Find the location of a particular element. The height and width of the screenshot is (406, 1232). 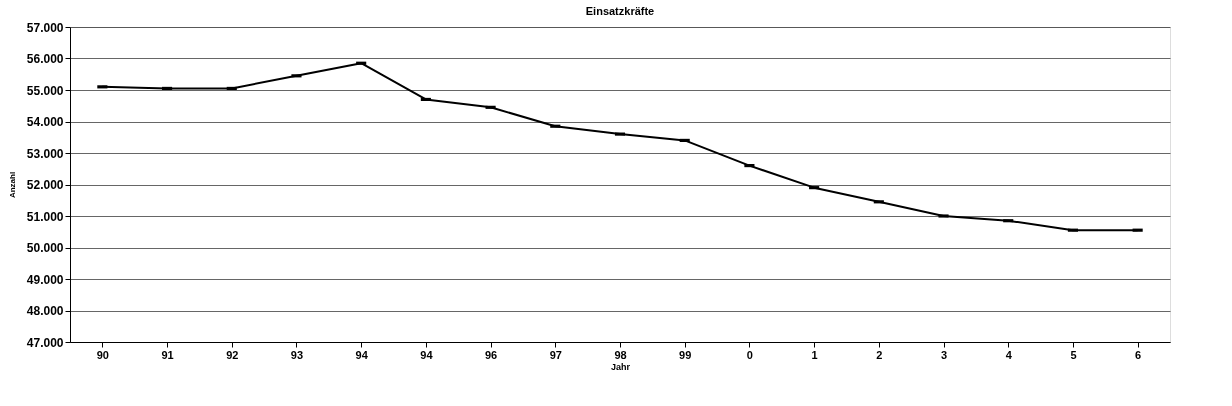

y-tick-label: 50.000 is located at coordinates (45, 248).